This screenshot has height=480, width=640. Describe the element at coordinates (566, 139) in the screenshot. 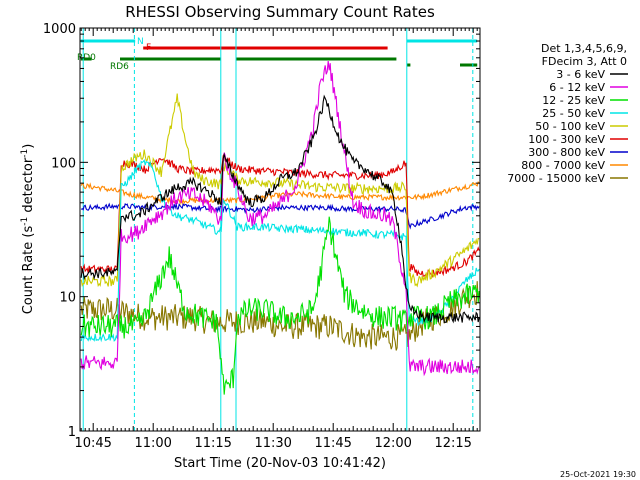

I see `legend-entry-label: 100 - 300 keV` at that location.